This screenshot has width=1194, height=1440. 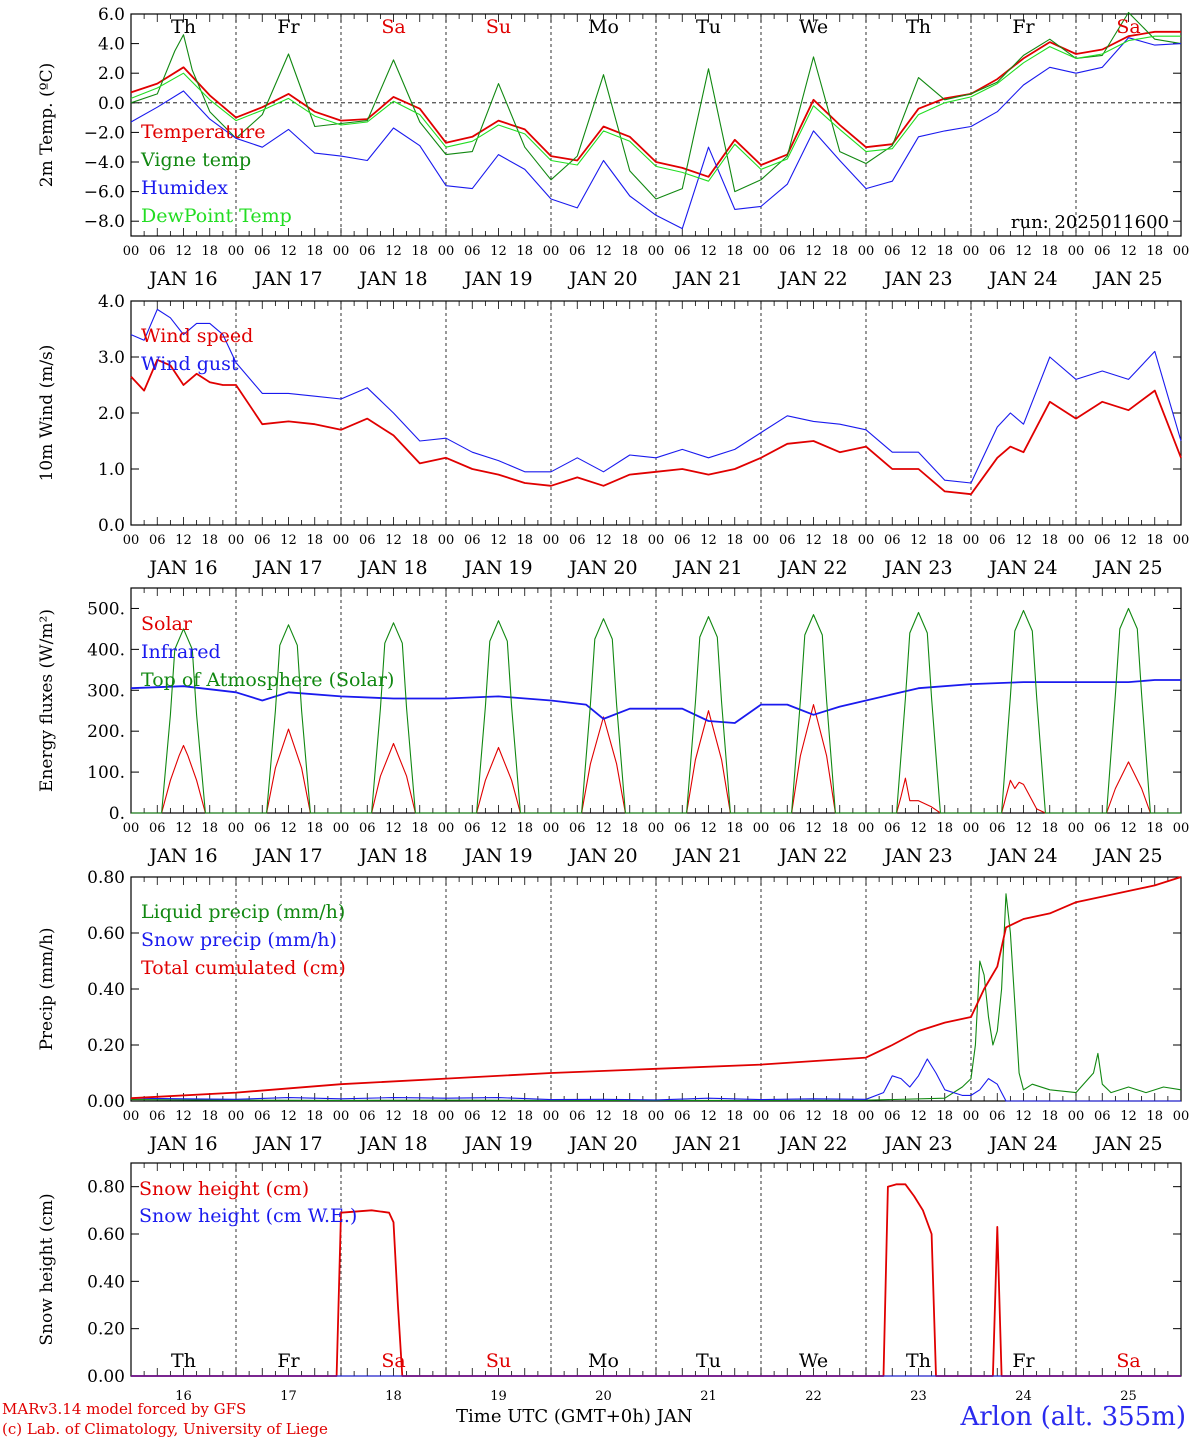 I want to click on panel-1-date-label: JAN 16, so click(x=182, y=279).